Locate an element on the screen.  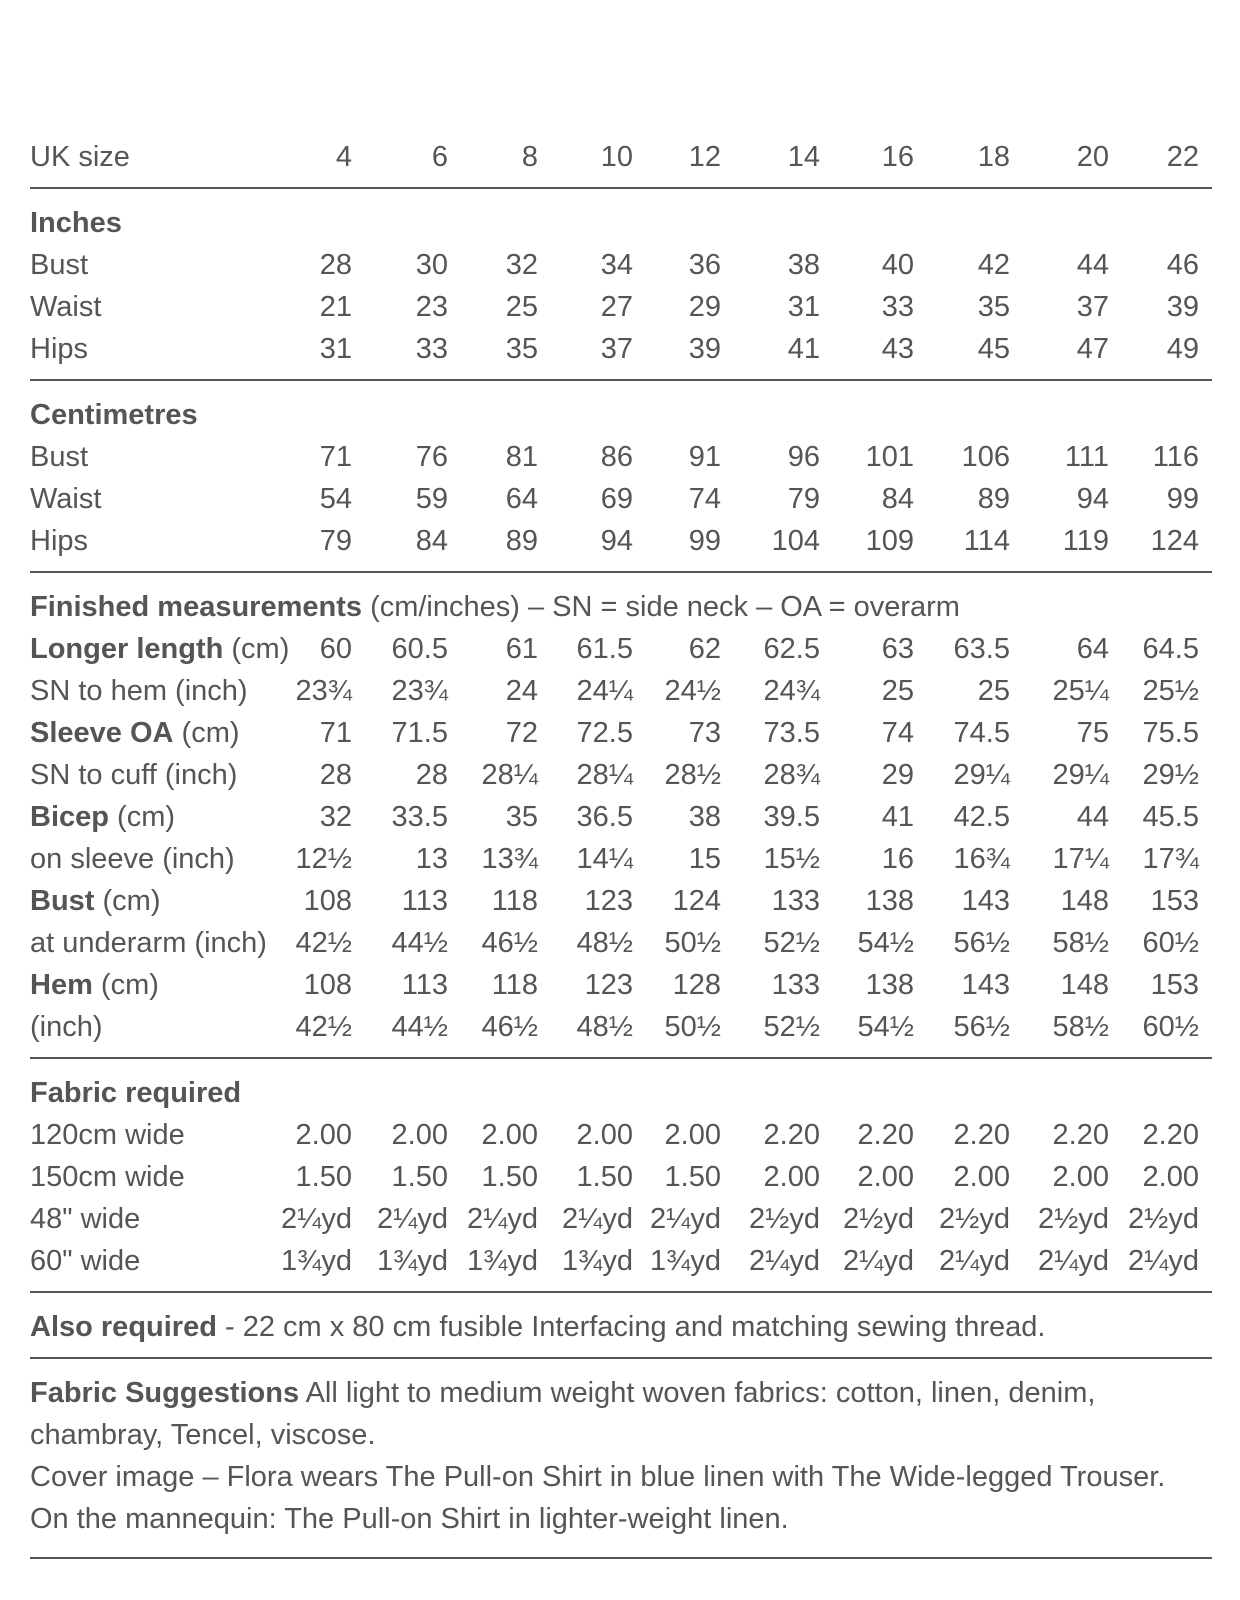
cell: 12 is located at coordinates (704, 157).